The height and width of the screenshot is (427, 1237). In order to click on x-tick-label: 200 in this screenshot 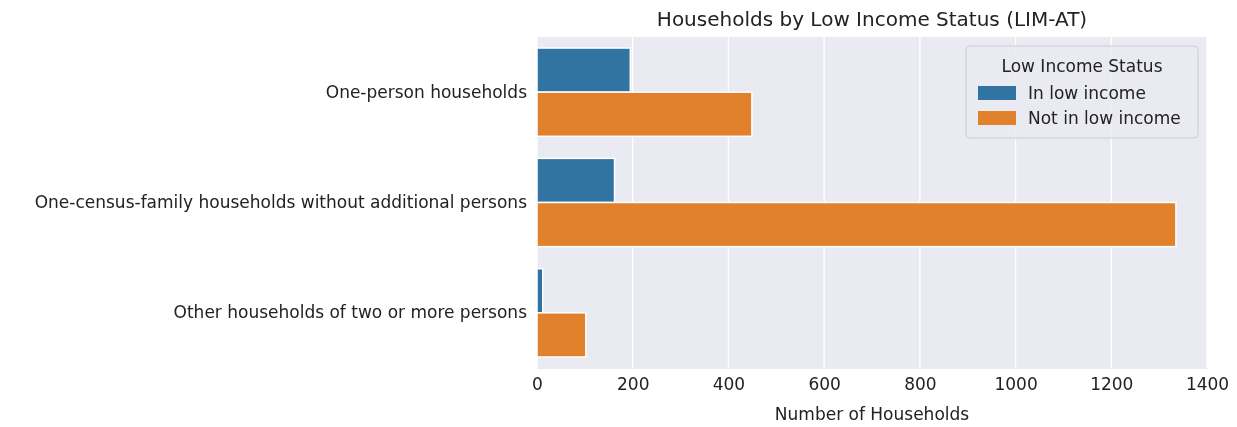, I will do `click(633, 384)`.